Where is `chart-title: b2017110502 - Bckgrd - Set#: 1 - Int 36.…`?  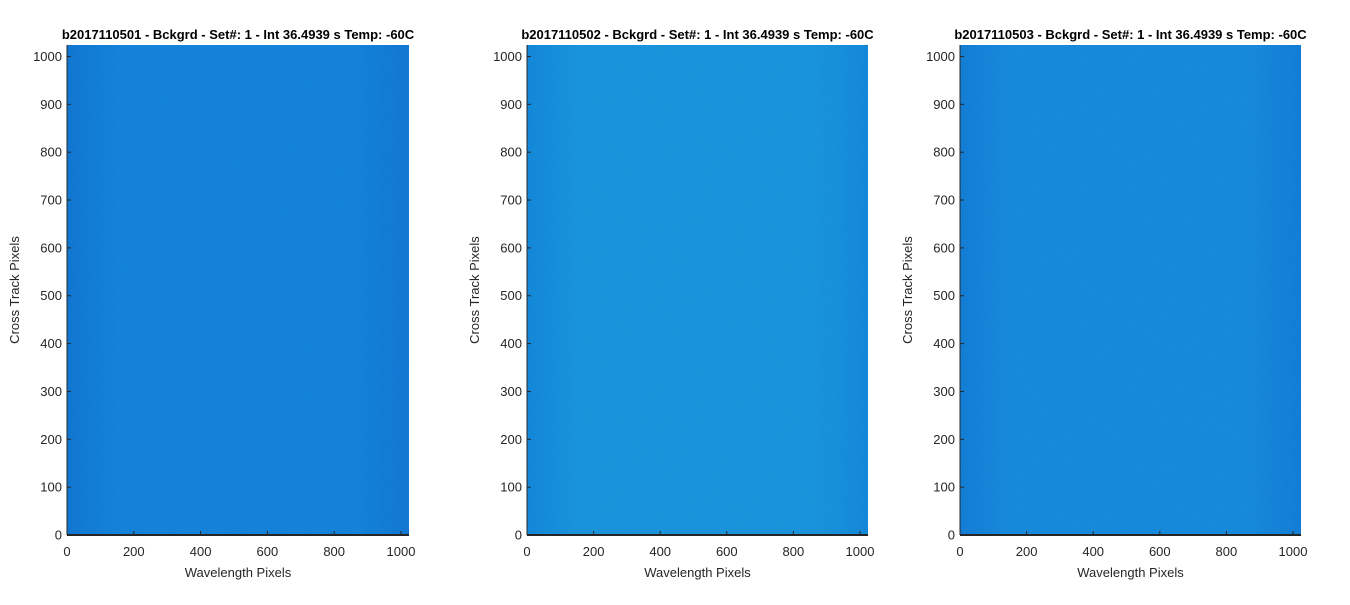 chart-title: b2017110502 - Bckgrd - Set#: 1 - Int 36.… is located at coordinates (697, 34).